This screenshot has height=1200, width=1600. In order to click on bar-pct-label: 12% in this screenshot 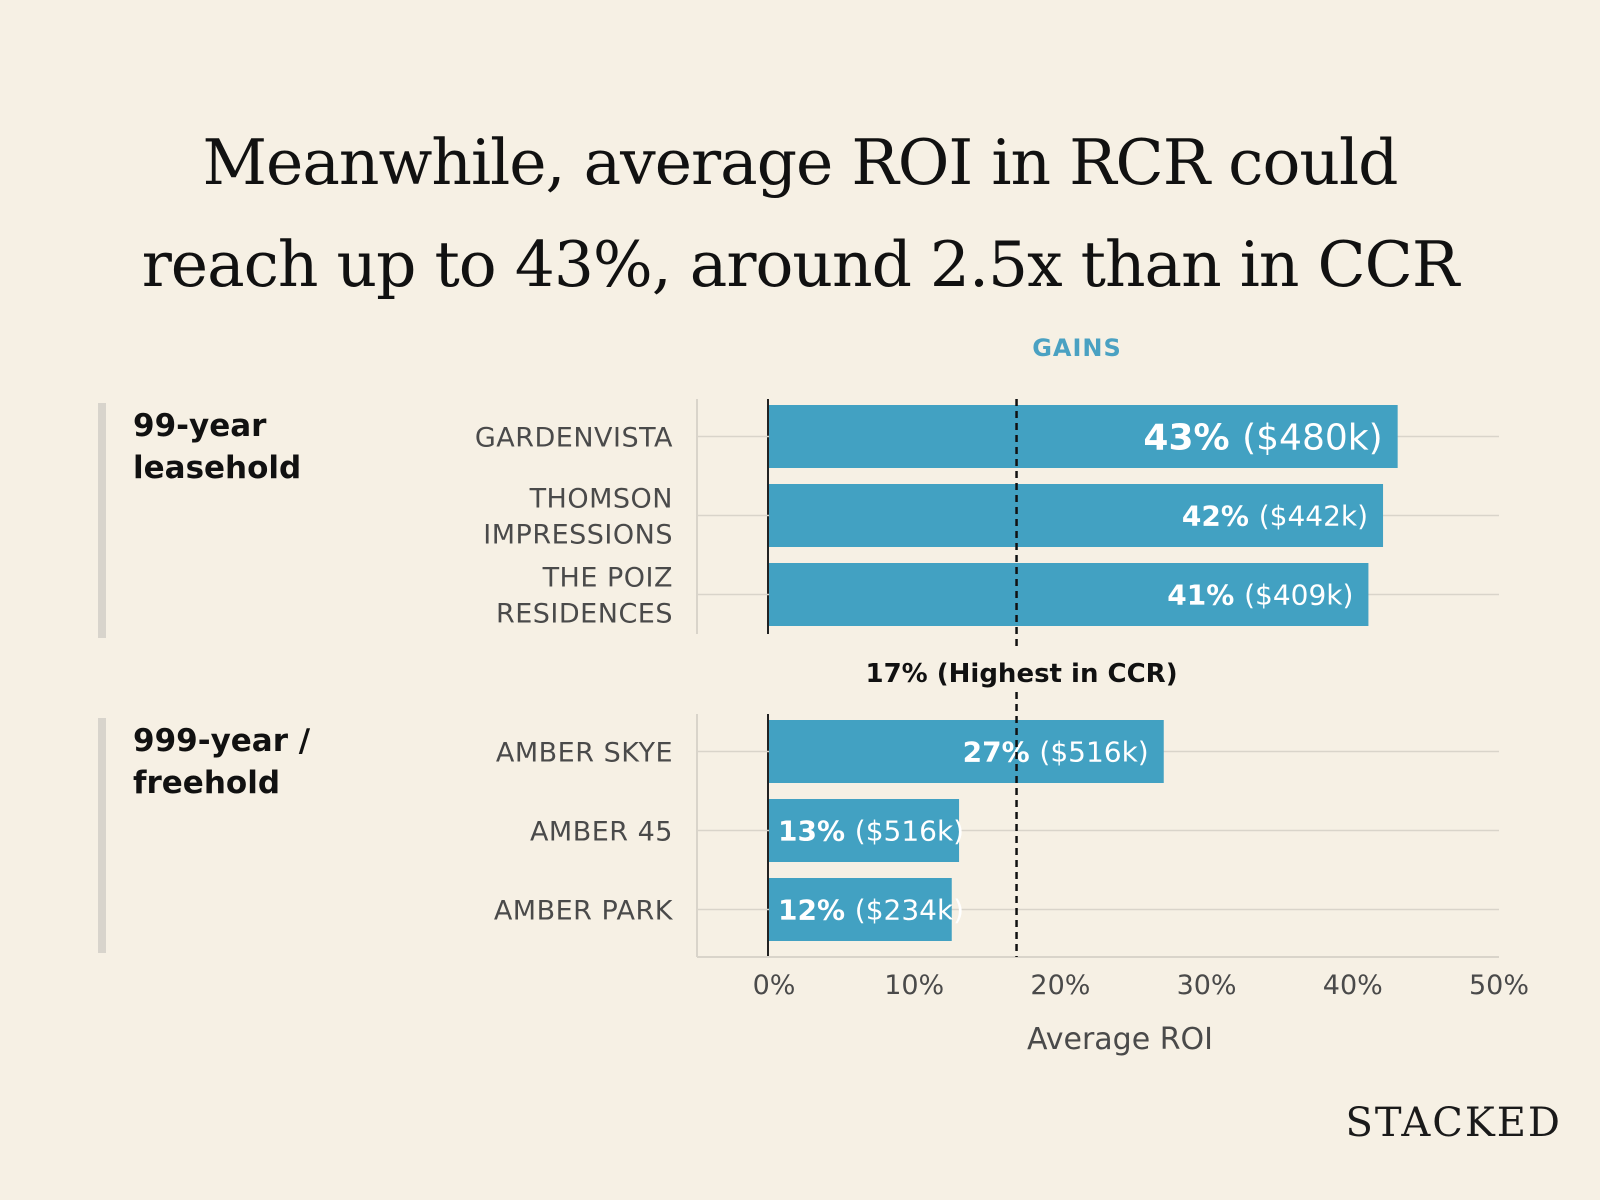, I will do `click(816, 910)`.